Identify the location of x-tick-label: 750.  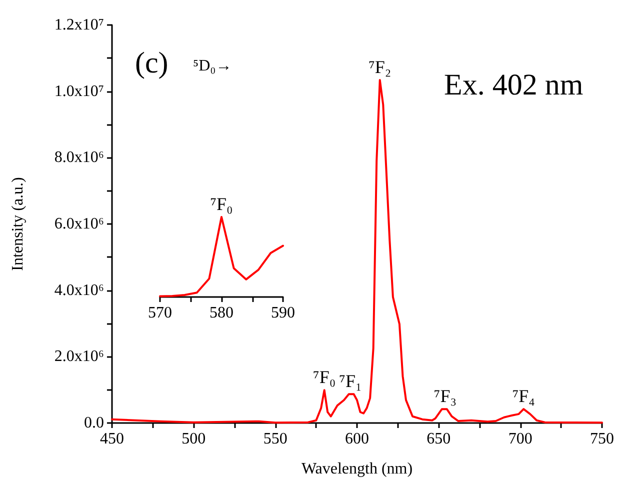
(602, 439).